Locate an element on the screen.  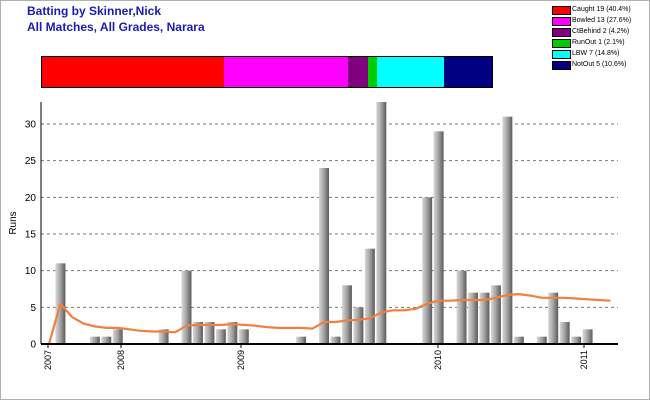
chart-subtitle: All Matches, All Grades, Narara is located at coordinates (116, 27).